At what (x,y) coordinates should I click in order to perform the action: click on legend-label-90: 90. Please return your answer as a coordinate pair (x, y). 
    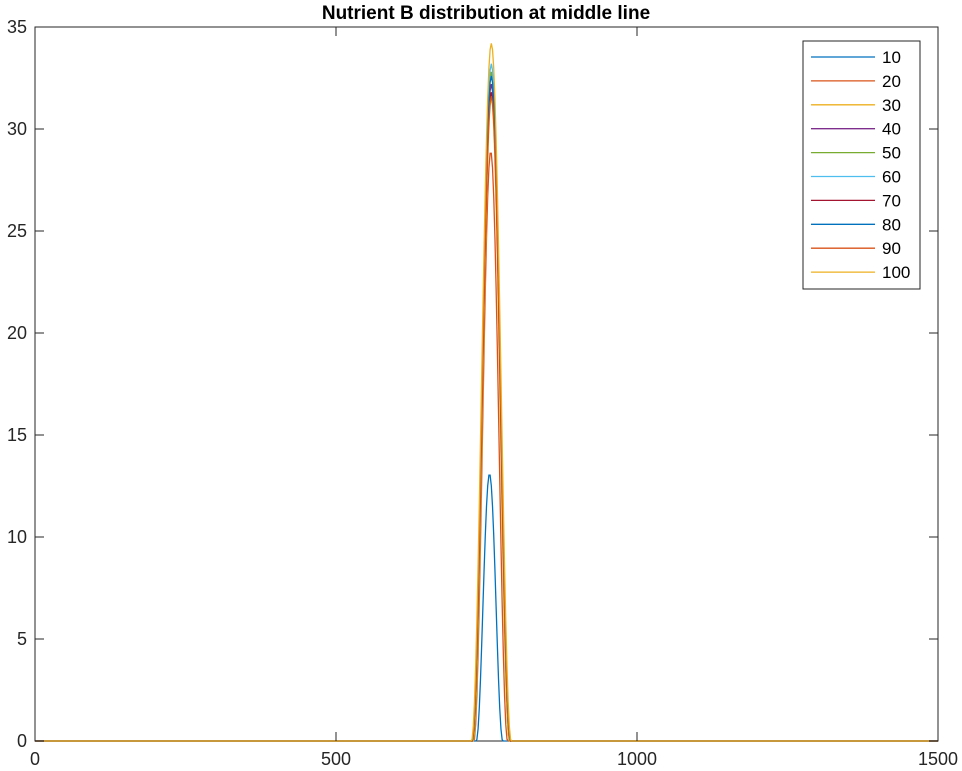
    Looking at the image, I should click on (891, 248).